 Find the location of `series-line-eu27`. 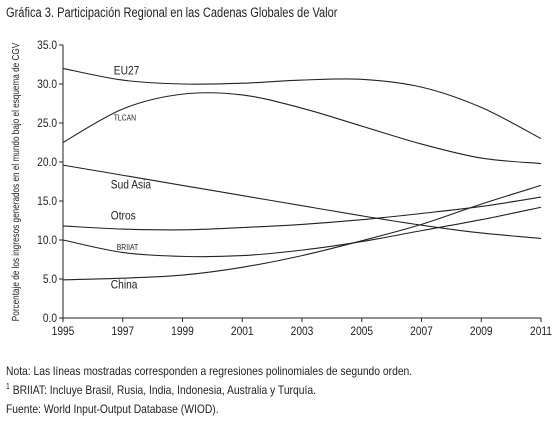

series-line-eu27 is located at coordinates (302, 103).